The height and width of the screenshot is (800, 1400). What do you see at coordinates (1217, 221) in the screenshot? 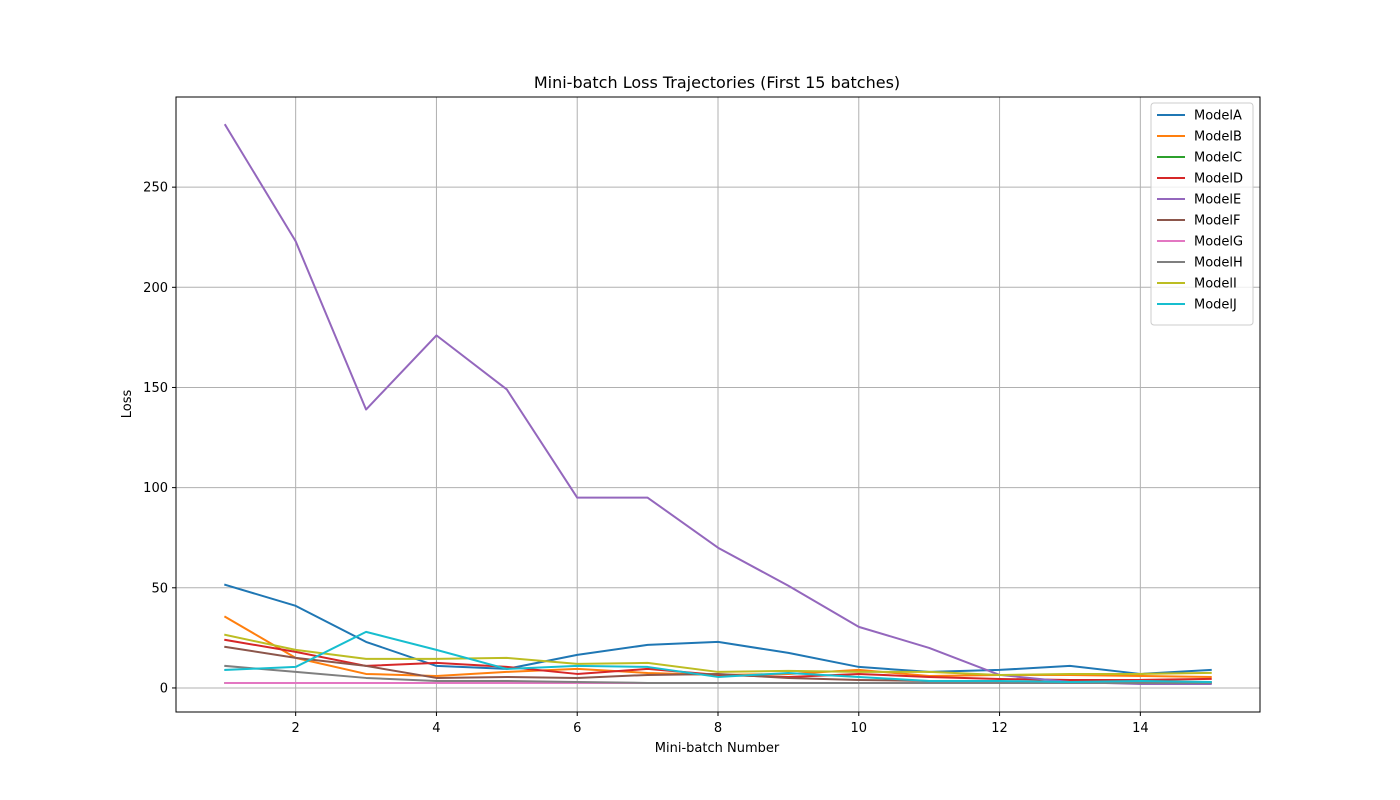
I see `legend-label: ModelF` at bounding box center [1217, 221].